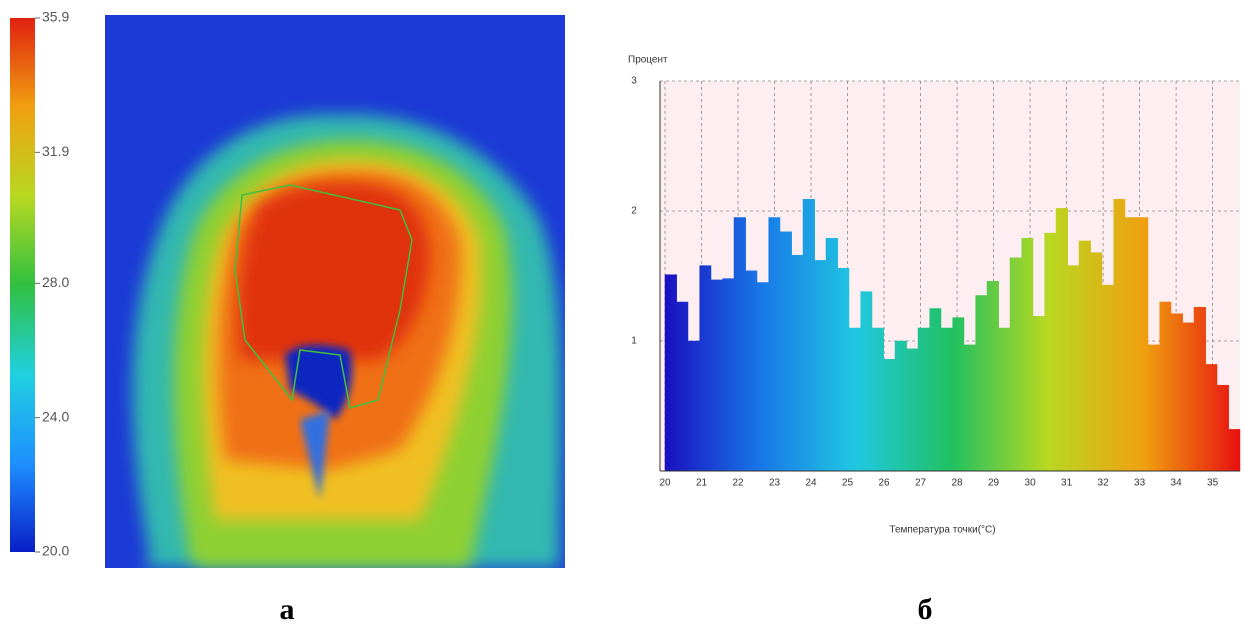 The image size is (1244, 627). Describe the element at coordinates (884, 483) in the screenshot. I see `x-tick-label: 26` at that location.